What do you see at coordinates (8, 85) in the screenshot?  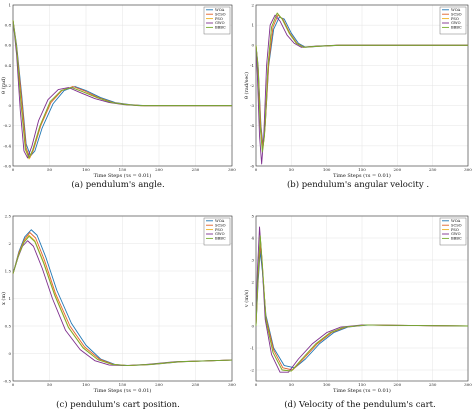 I see `y-tick-label: 0.2` at bounding box center [8, 85].